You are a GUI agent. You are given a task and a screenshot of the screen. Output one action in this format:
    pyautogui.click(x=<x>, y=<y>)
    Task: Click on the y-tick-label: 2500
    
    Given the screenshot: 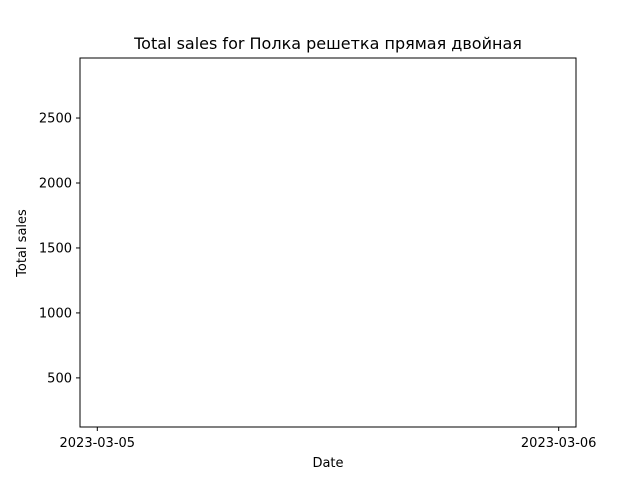 What is the action you would take?
    pyautogui.click(x=55, y=119)
    